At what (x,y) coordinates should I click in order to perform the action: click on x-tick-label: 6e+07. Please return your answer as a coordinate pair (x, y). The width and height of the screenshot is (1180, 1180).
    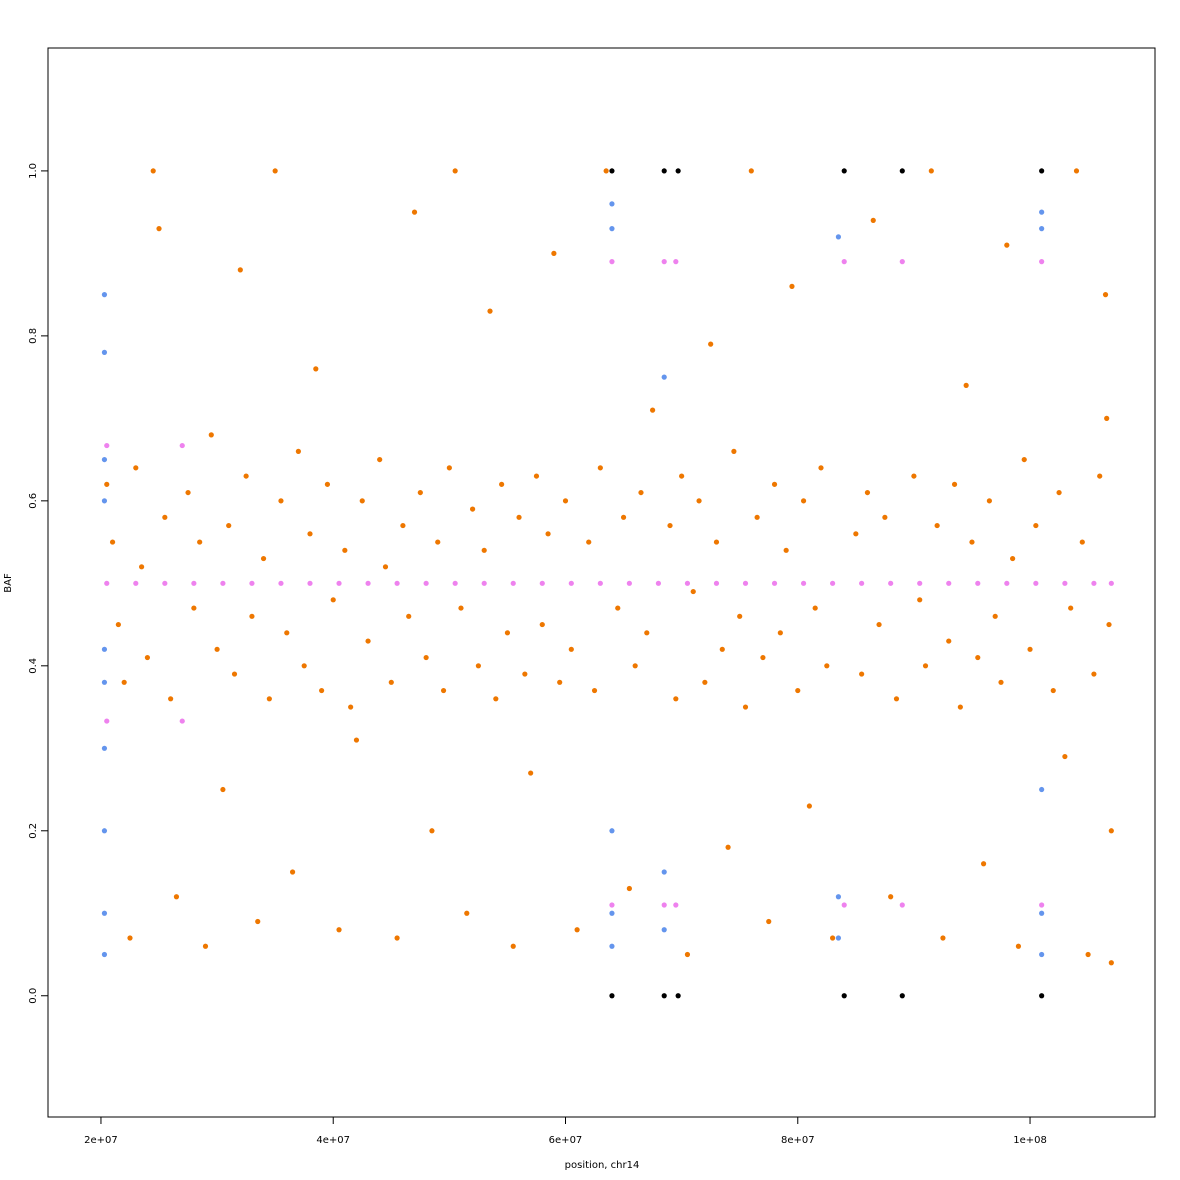
    Looking at the image, I should click on (566, 1140).